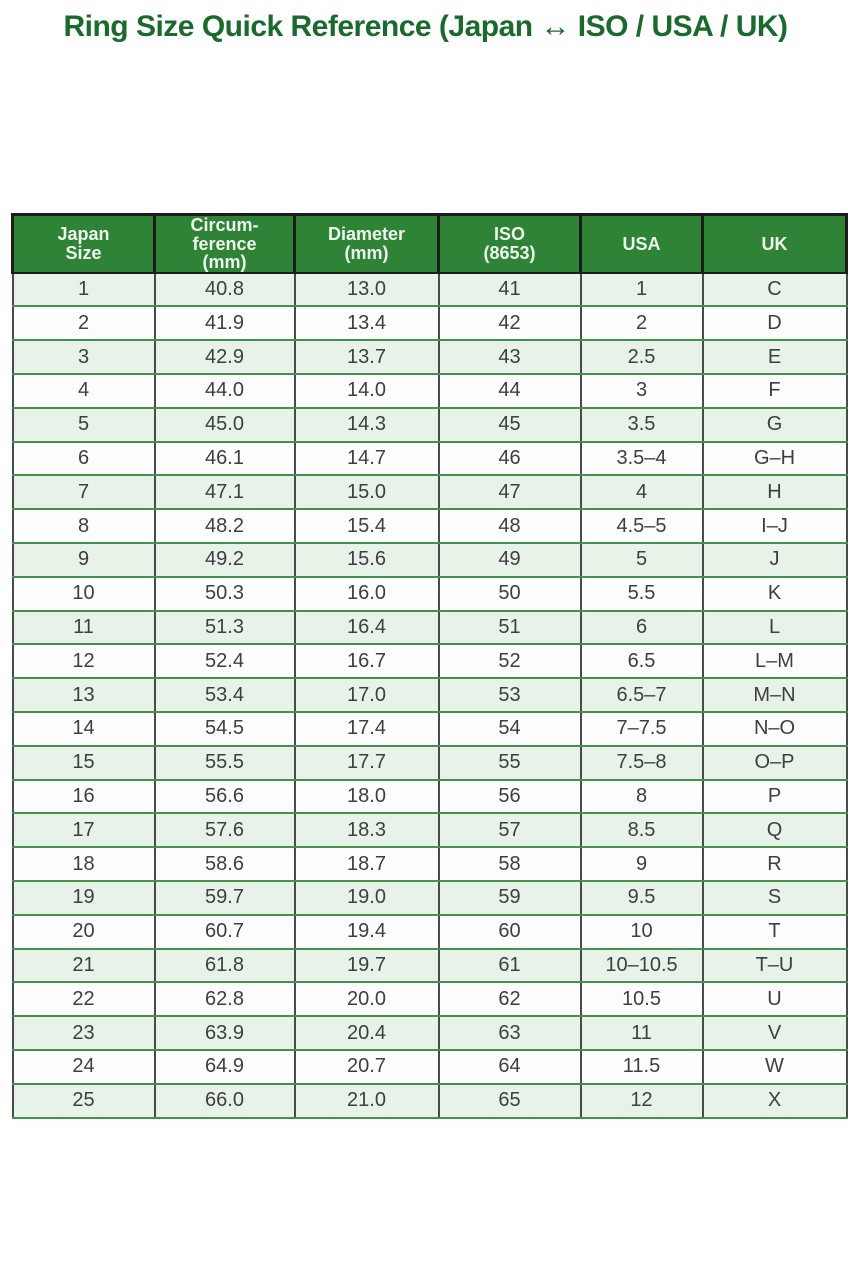 The height and width of the screenshot is (1280, 851). I want to click on table-cell-circumference-mm: 53.4, so click(224, 695).